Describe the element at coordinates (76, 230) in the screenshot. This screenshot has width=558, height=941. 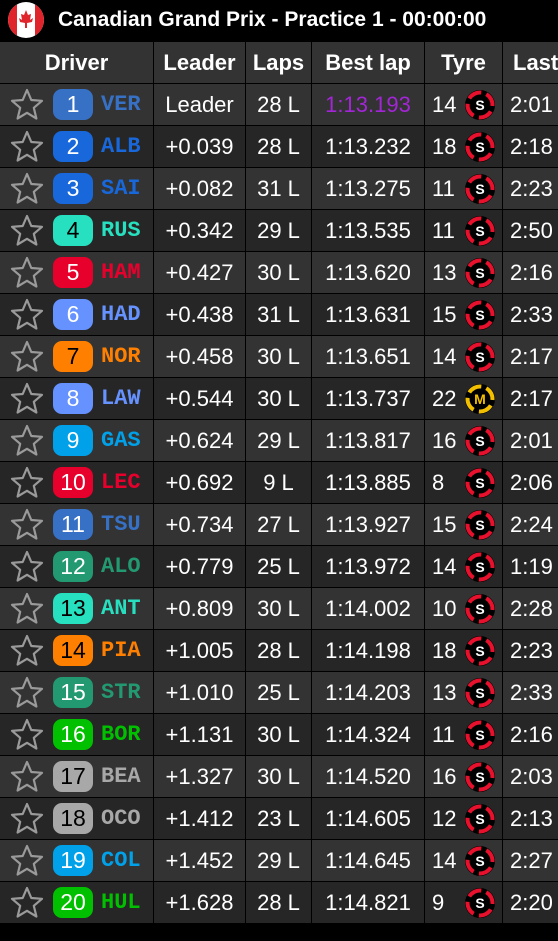
I see `driver-cell: 4 RUS` at that location.